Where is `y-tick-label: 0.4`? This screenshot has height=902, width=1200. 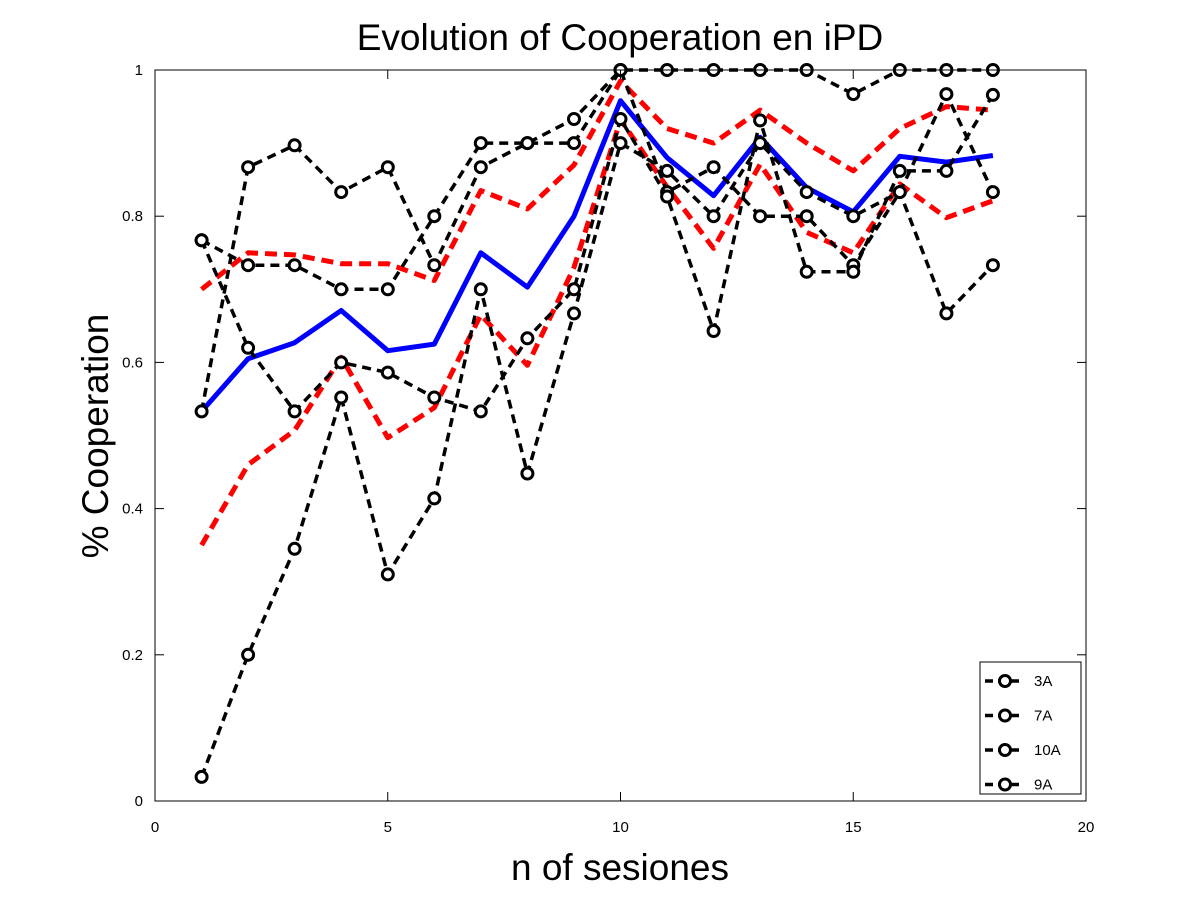 y-tick-label: 0.4 is located at coordinates (132, 509).